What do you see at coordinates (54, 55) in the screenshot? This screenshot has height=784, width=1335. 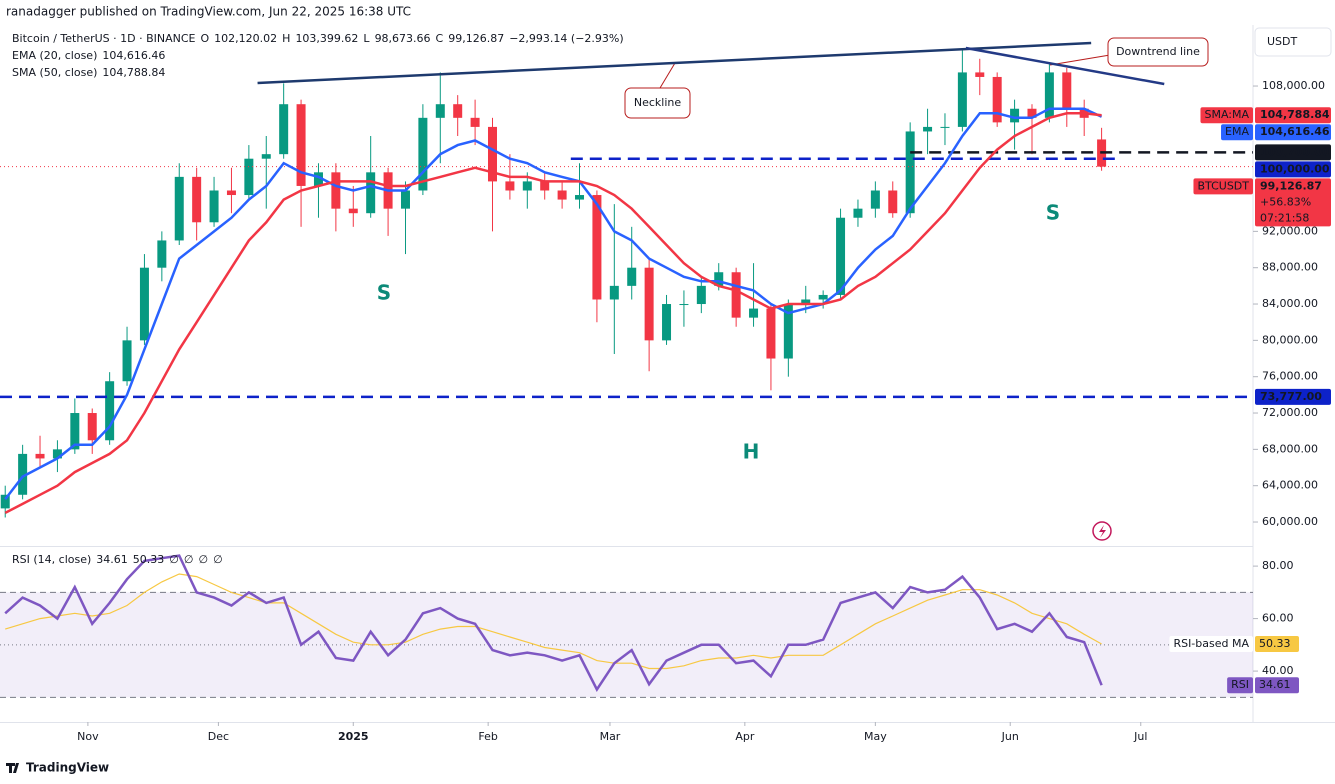 I see `legend-name: EMA (20, close)` at bounding box center [54, 55].